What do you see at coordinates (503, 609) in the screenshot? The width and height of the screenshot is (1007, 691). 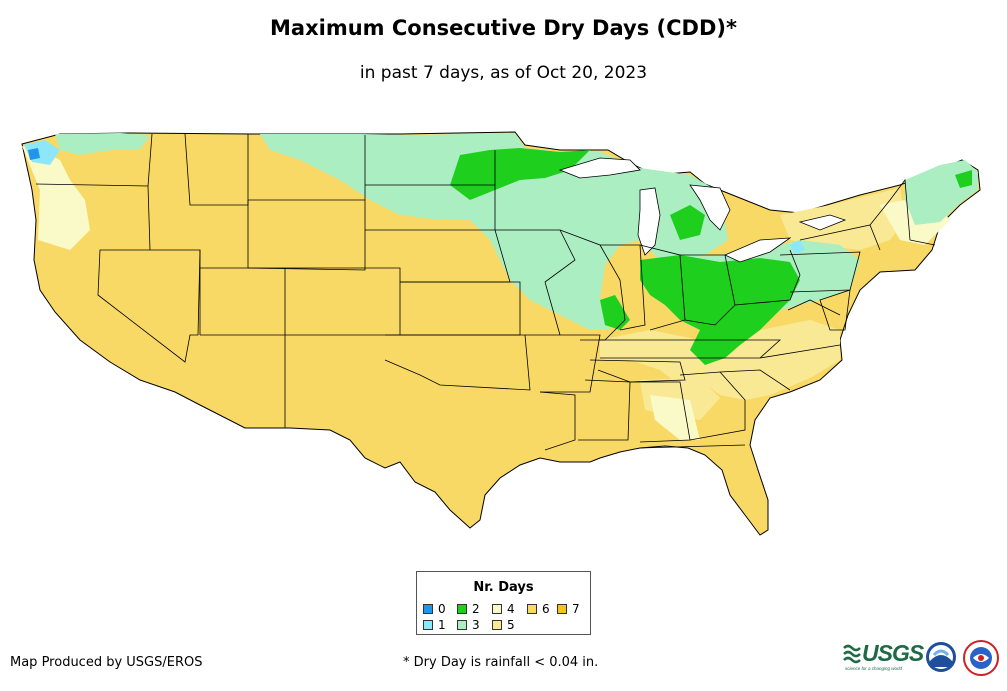 I see `legend-item-4: 4` at bounding box center [503, 609].